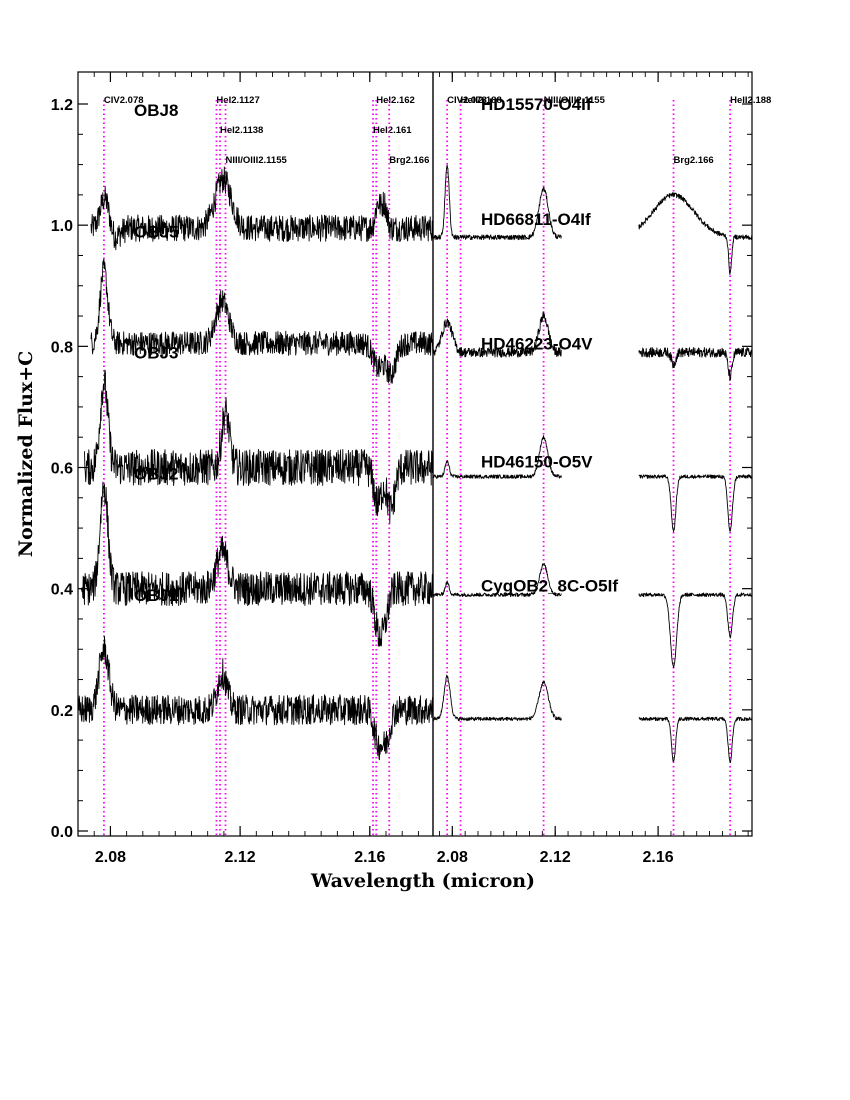  I want to click on y-tick-label: 1.0, so click(62, 226).